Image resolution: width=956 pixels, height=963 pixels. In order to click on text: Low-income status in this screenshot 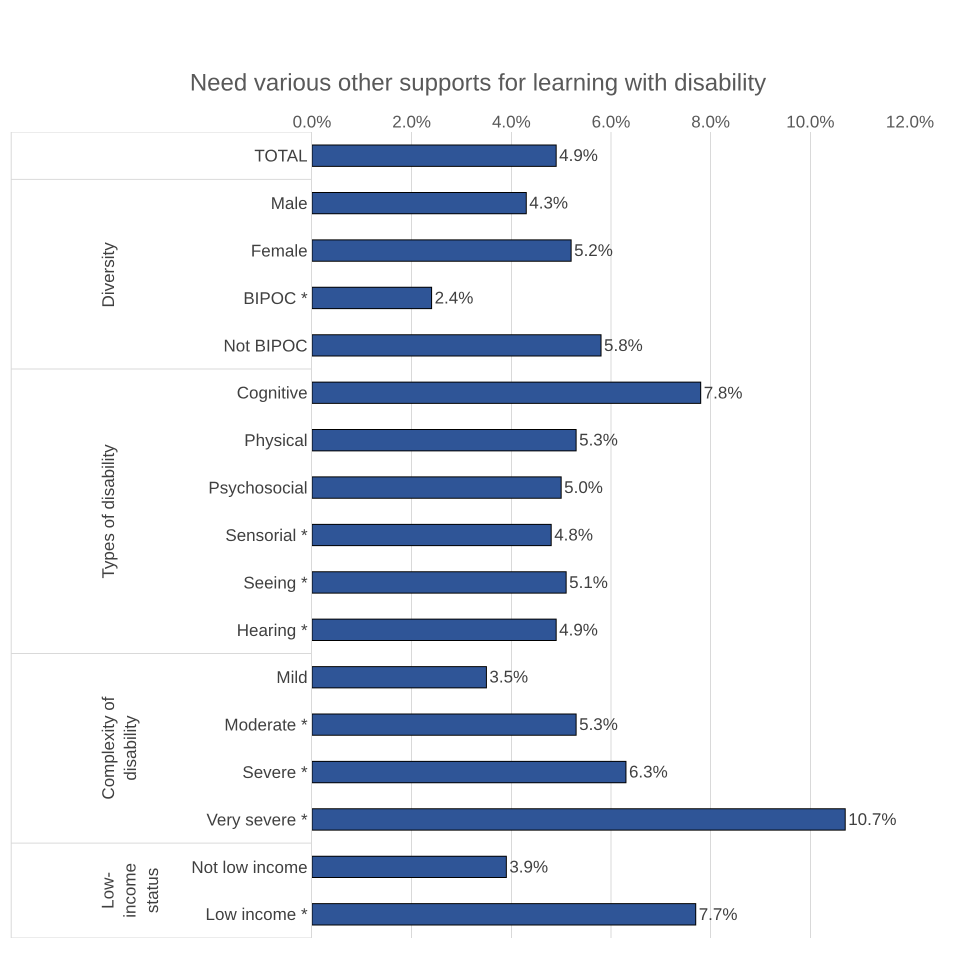, I will do `click(130, 890)`.